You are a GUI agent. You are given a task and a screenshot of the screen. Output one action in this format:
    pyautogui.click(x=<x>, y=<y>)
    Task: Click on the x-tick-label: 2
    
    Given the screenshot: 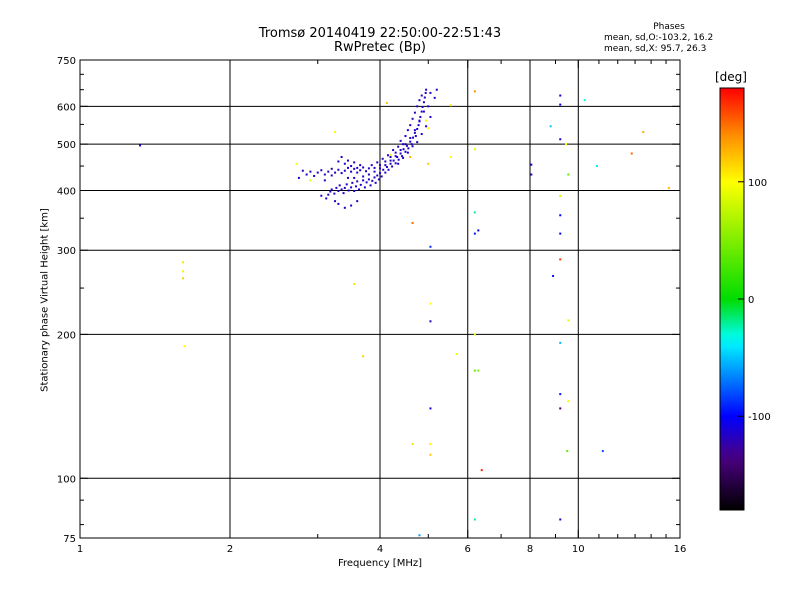 What is the action you would take?
    pyautogui.click(x=230, y=549)
    